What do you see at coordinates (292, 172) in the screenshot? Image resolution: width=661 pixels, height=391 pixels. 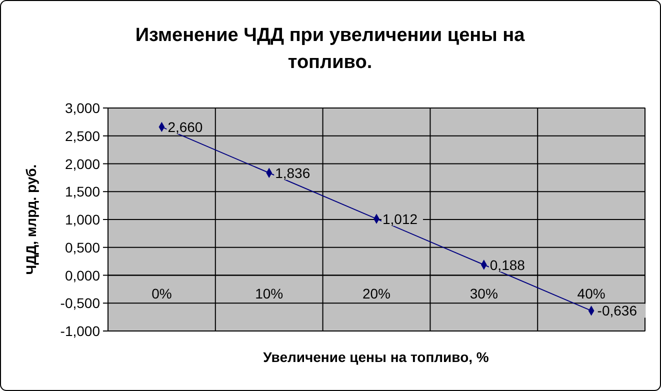 I see `data-label: 1,836` at bounding box center [292, 172].